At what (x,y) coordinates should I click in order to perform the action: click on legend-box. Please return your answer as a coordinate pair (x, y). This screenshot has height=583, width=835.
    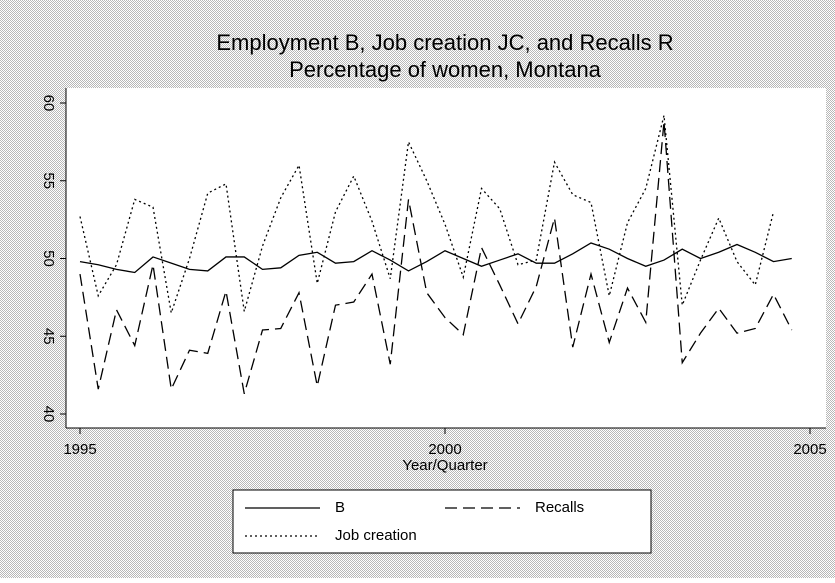
    Looking at the image, I should click on (442, 521).